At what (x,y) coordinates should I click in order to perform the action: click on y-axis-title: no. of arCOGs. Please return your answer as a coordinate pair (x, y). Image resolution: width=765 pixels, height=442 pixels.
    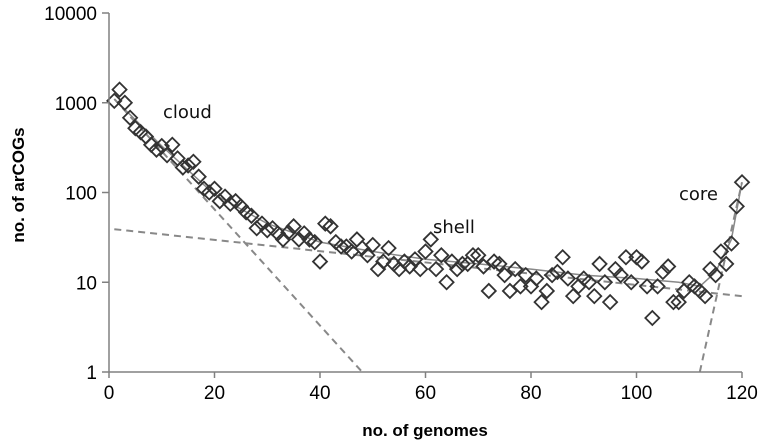
    Looking at the image, I should click on (18, 184).